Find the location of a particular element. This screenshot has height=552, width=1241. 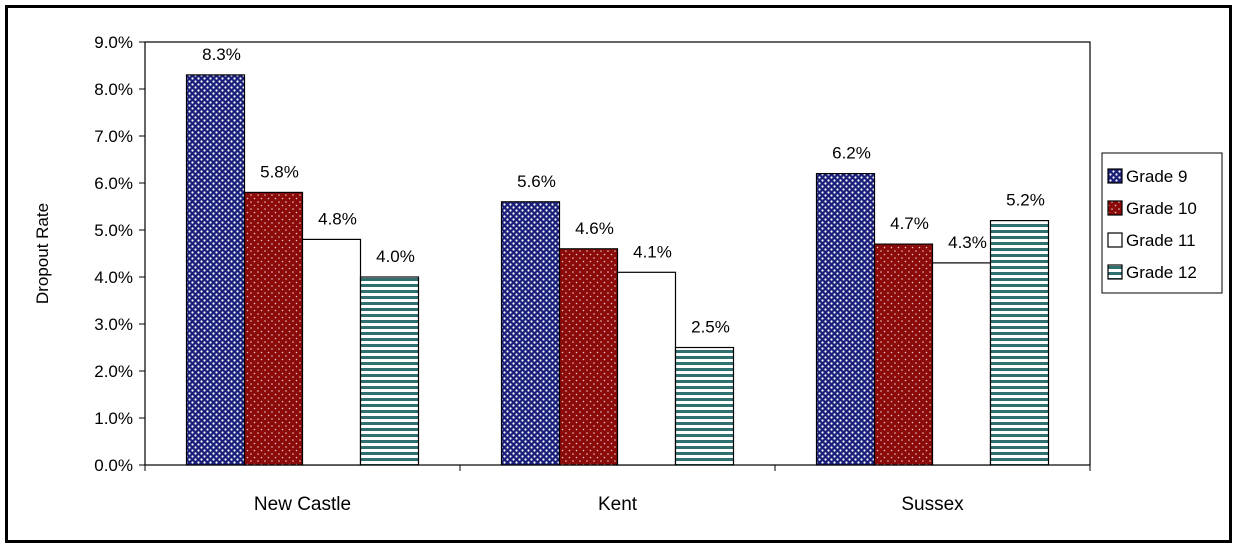

y-tick-label: 8.0% is located at coordinates (113, 89).